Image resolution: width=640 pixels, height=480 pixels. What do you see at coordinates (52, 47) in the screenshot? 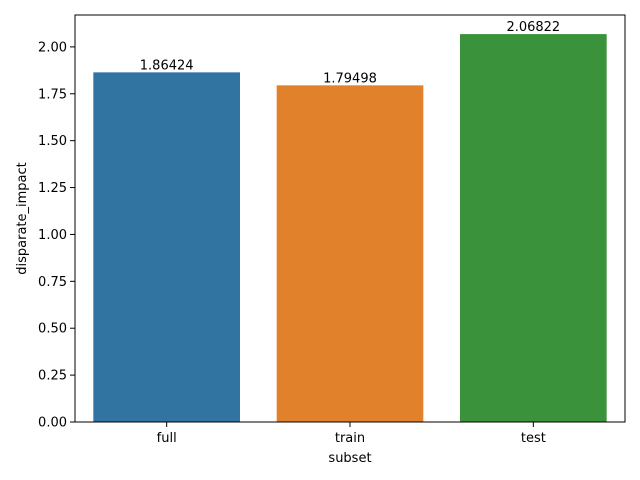
I see `y-tick-label-8: 2.00` at bounding box center [52, 47].